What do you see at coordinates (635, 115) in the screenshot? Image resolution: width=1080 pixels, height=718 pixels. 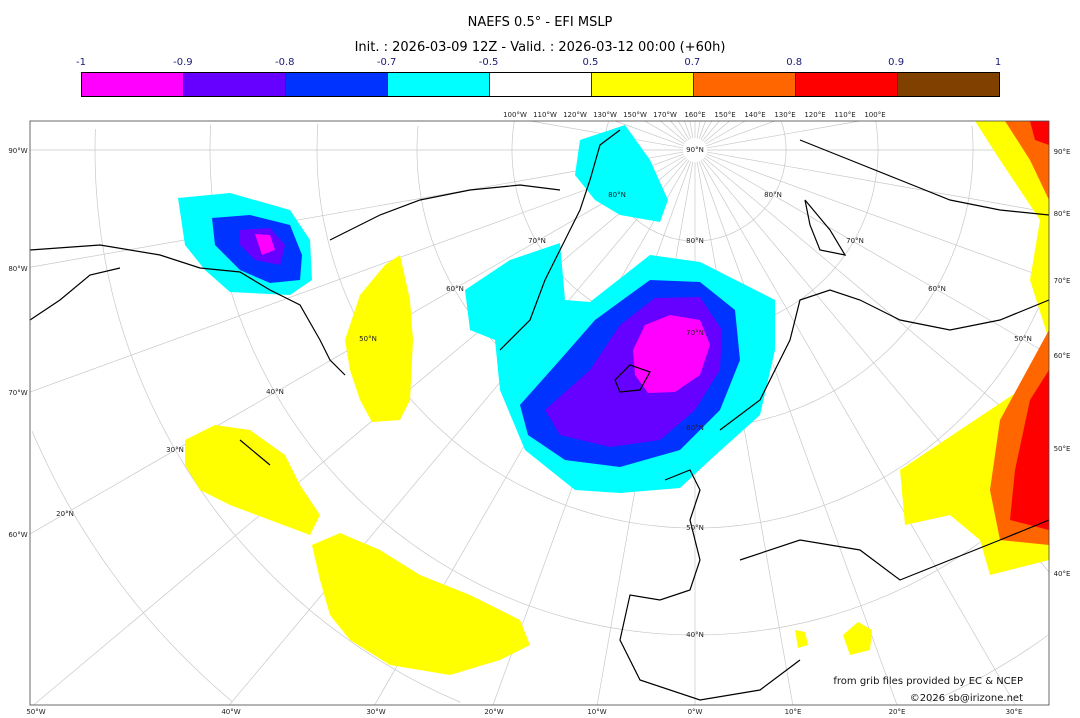 I see `graticule-label: 150°W` at bounding box center [635, 115].